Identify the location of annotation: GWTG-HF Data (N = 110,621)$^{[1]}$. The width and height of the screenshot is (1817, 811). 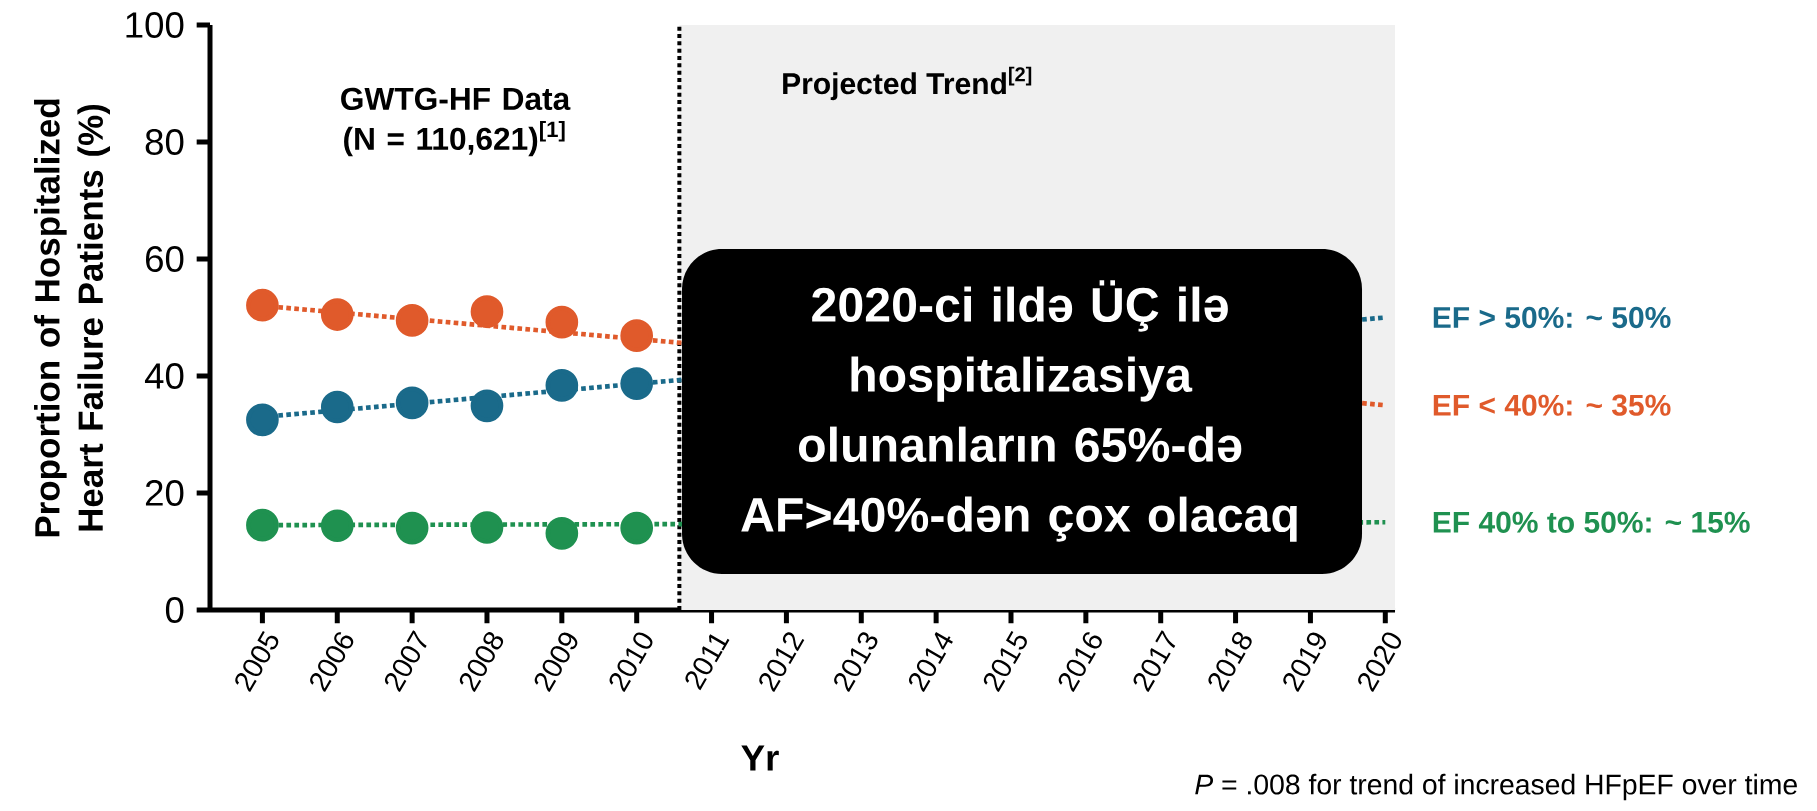
(456, 122).